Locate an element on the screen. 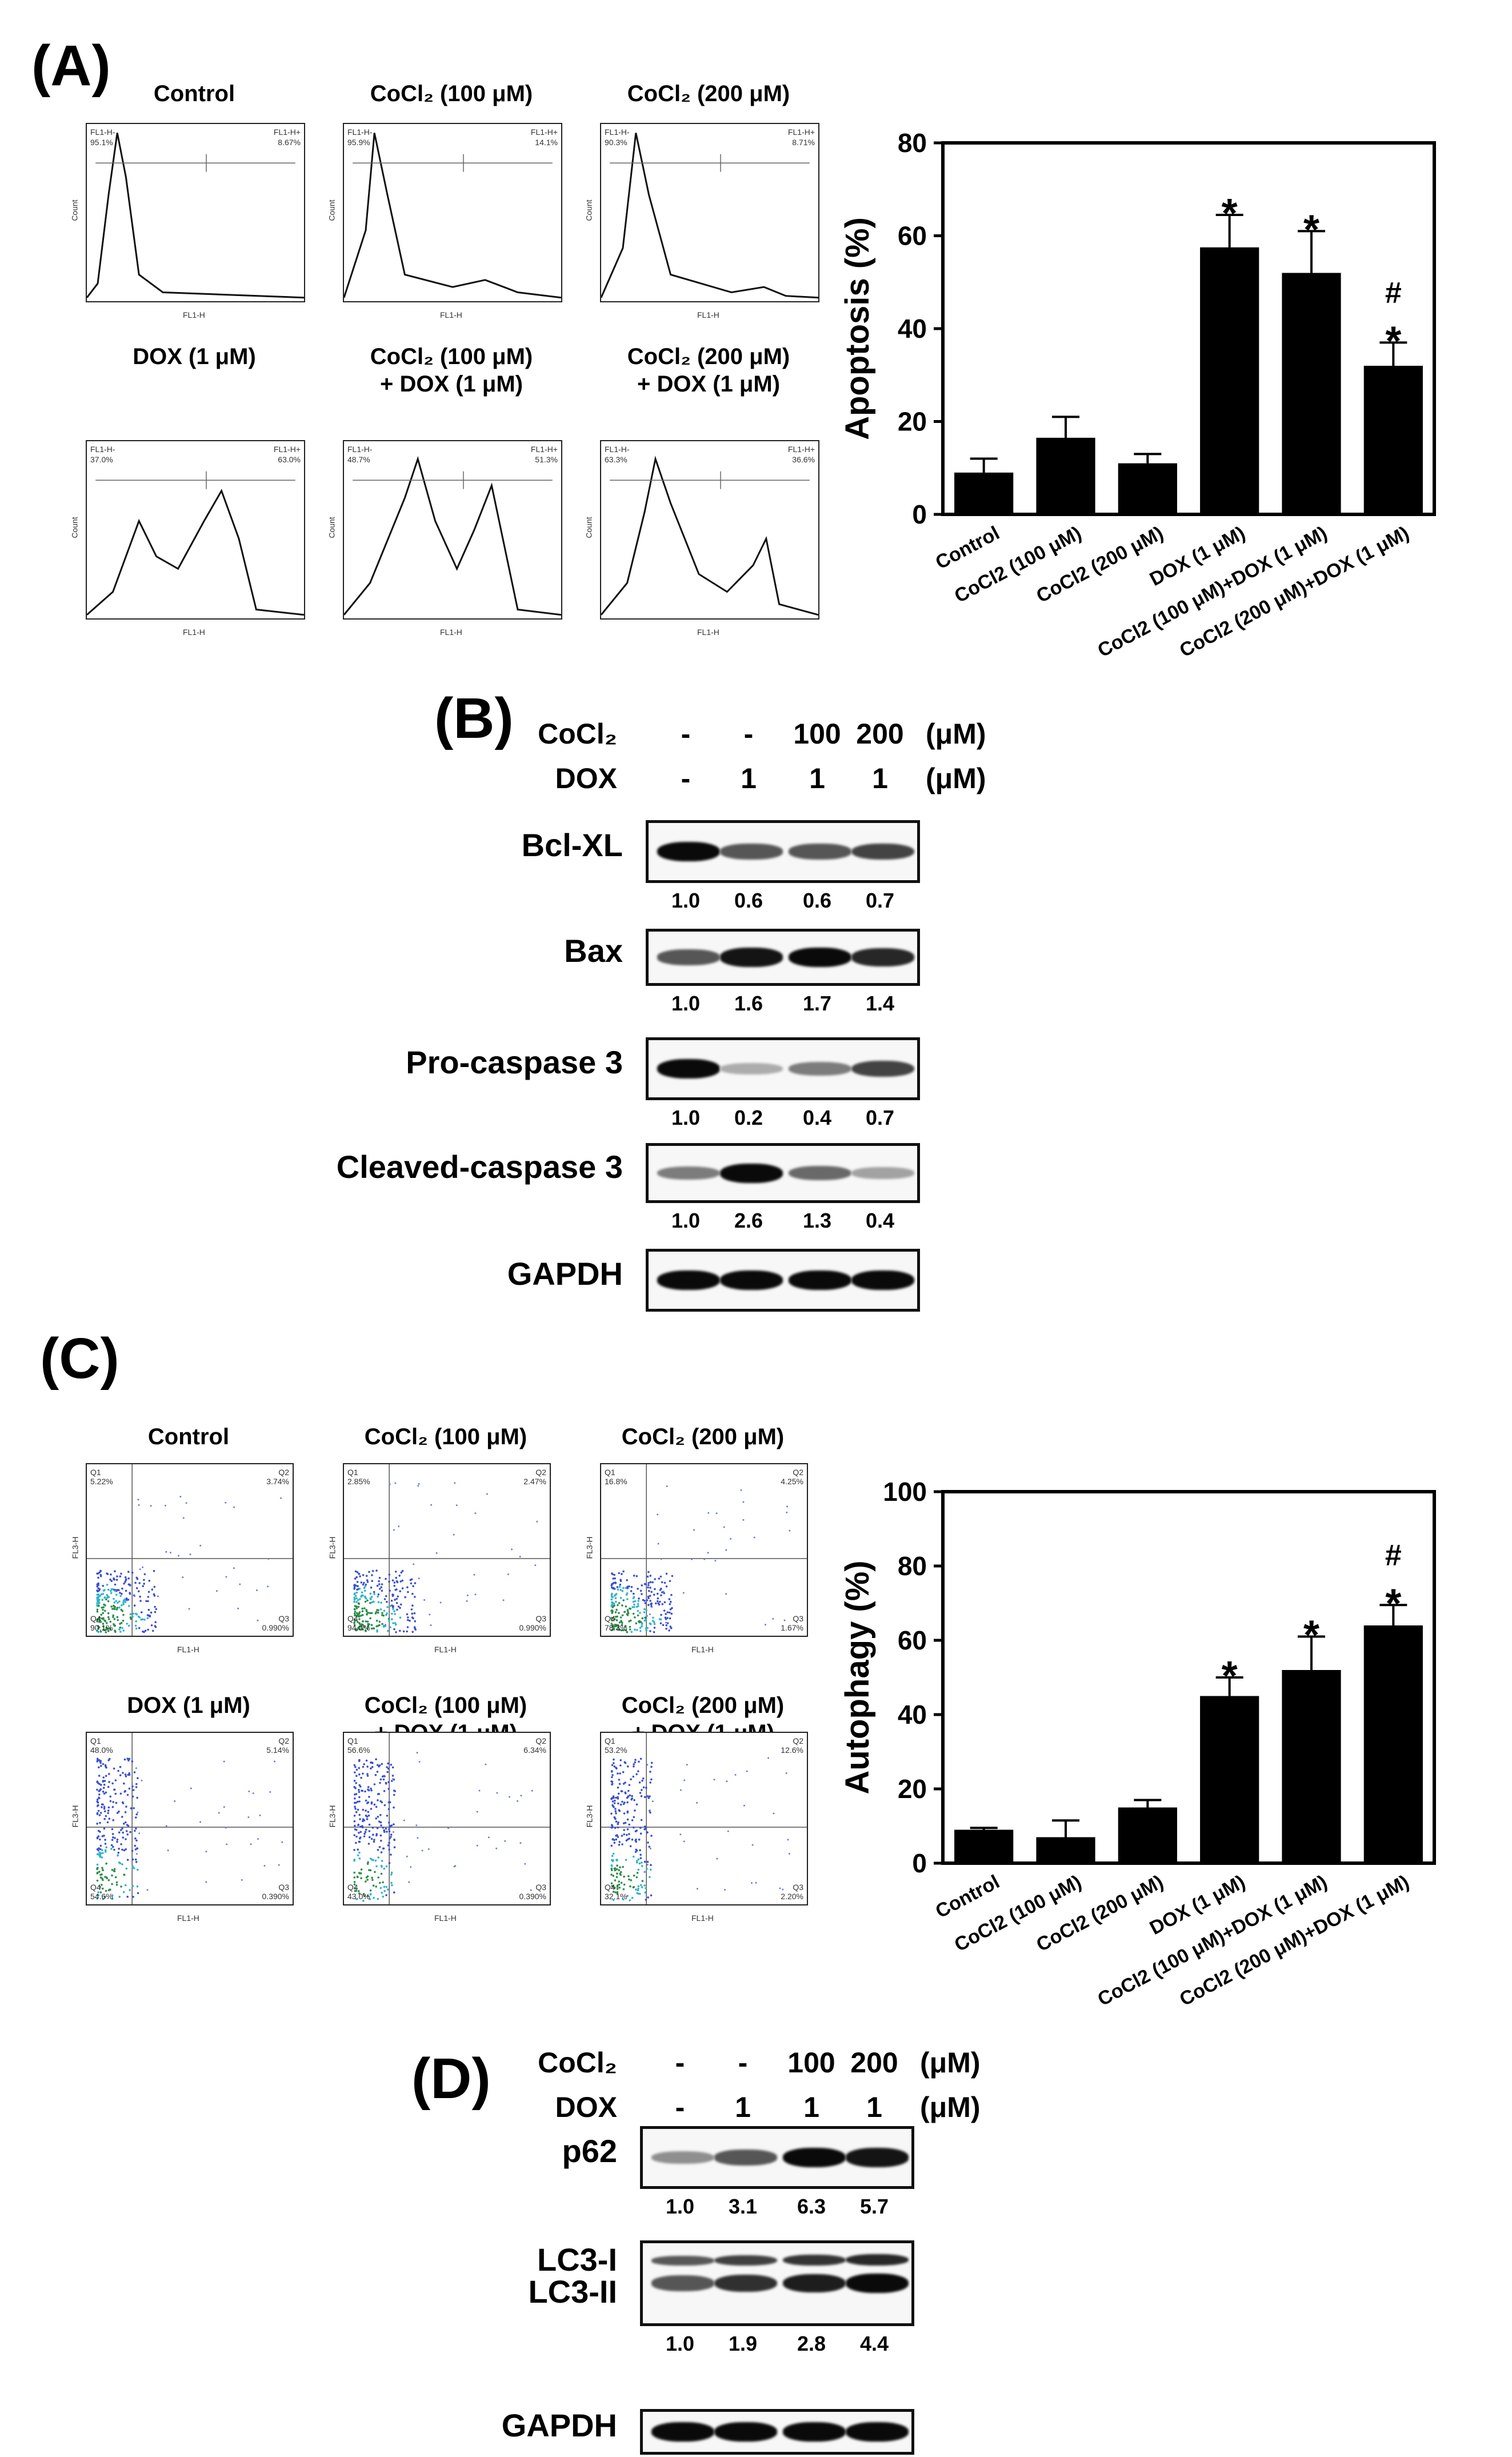  blot-header-value: 200 is located at coordinates (880, 734).